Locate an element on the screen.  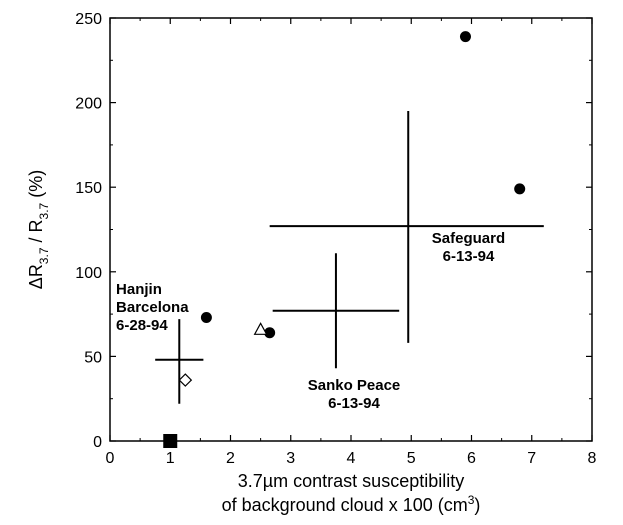
x-axis-label-line2: of background cloud x 100 (cm3) is located at coordinates (351, 504).